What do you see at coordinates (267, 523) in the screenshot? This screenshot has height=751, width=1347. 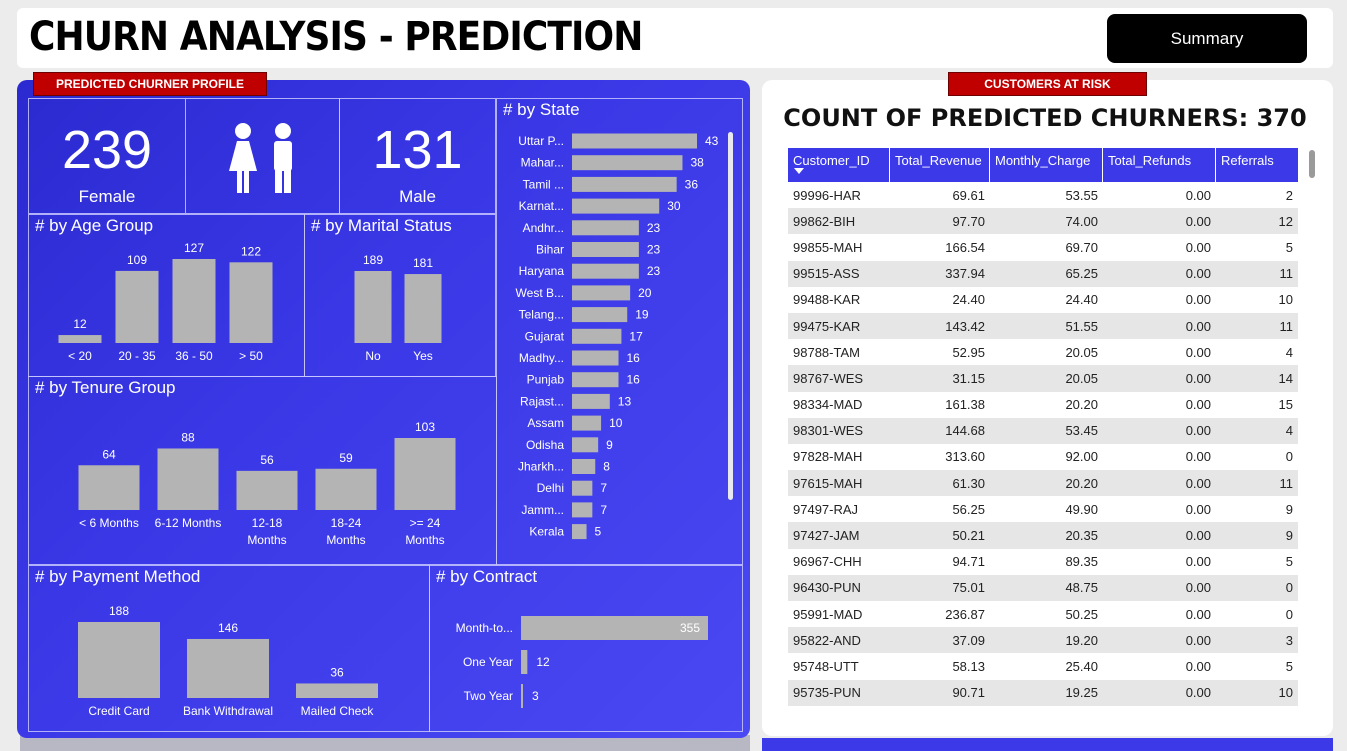 I see `category-label: 12-18` at bounding box center [267, 523].